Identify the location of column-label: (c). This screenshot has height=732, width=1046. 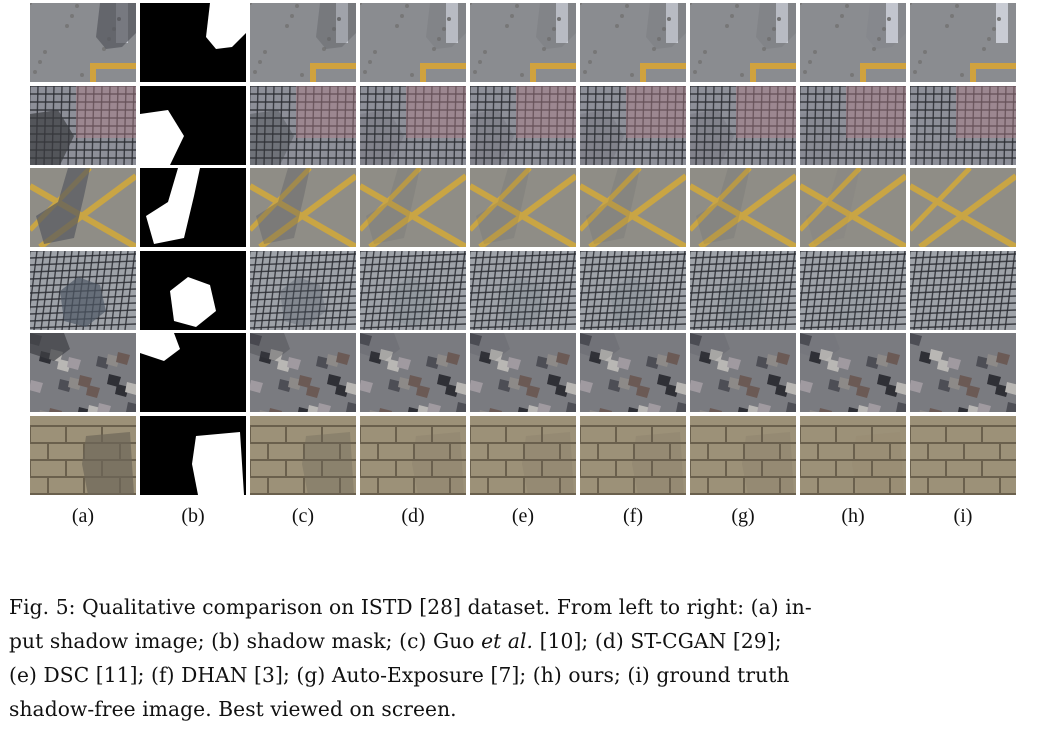
(303, 516).